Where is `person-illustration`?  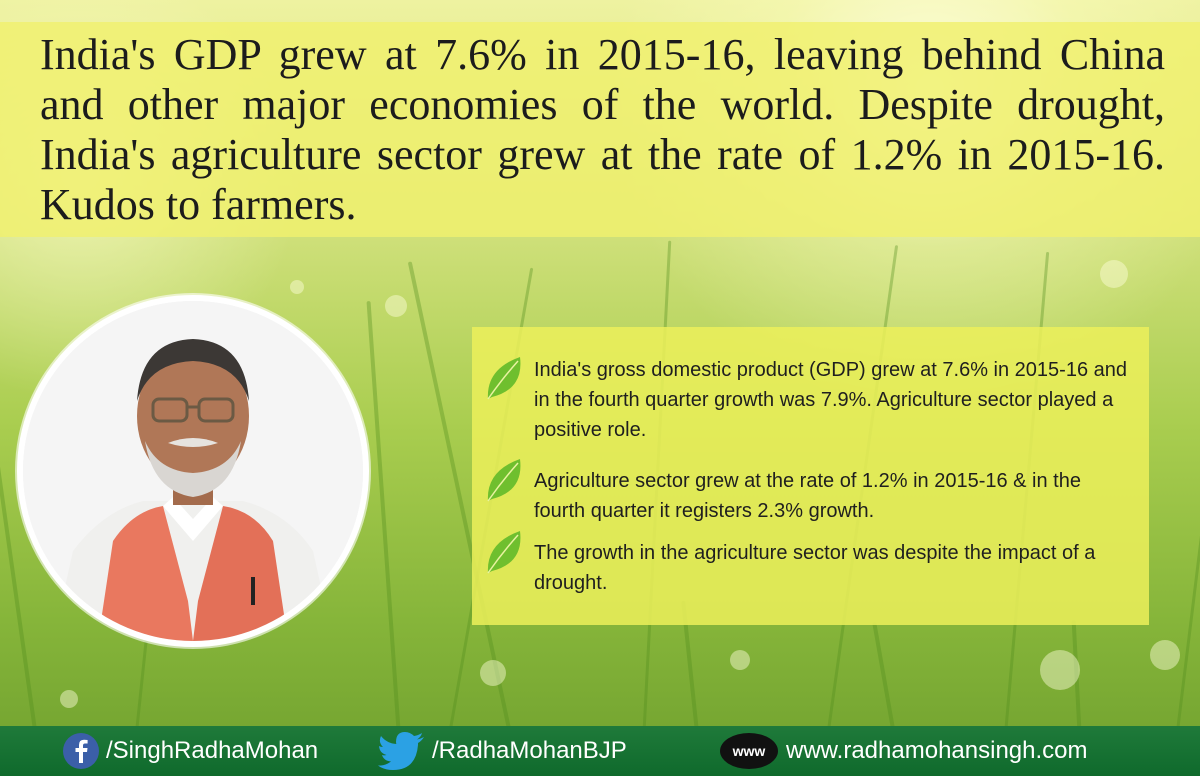
person-illustration is located at coordinates (193, 471).